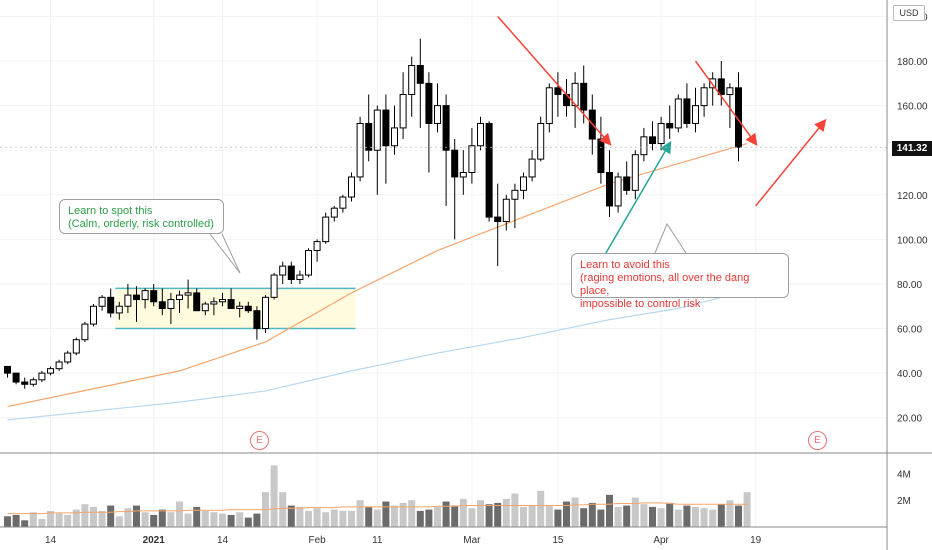  What do you see at coordinates (909, 419) in the screenshot?
I see `y-tick-label: 20.00` at bounding box center [909, 419].